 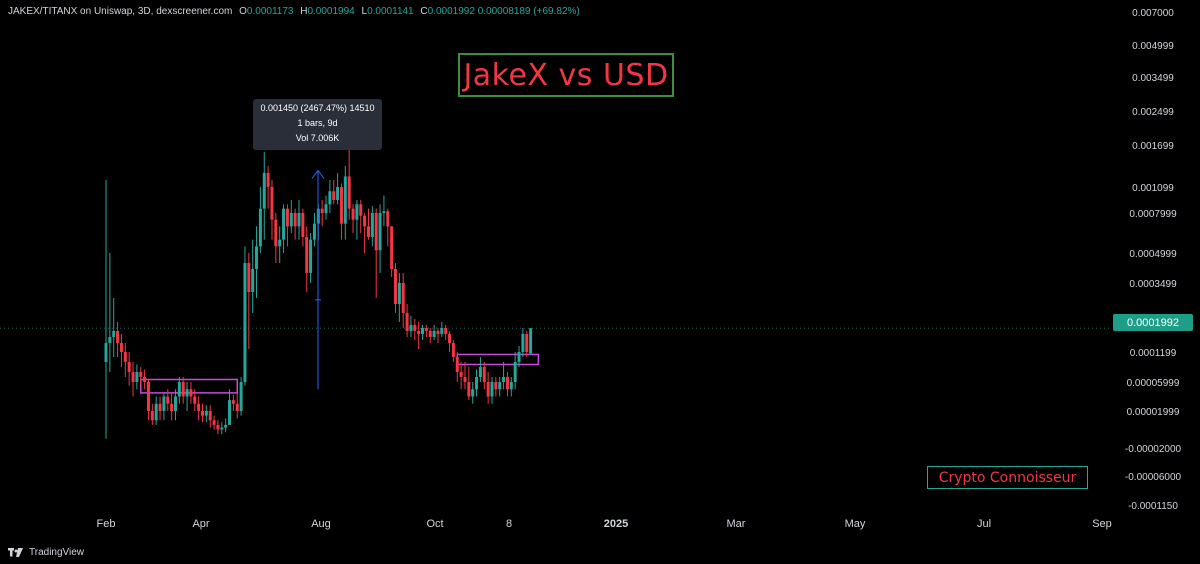 What do you see at coordinates (15, 552) in the screenshot?
I see `tradingview-logo-icon` at bounding box center [15, 552].